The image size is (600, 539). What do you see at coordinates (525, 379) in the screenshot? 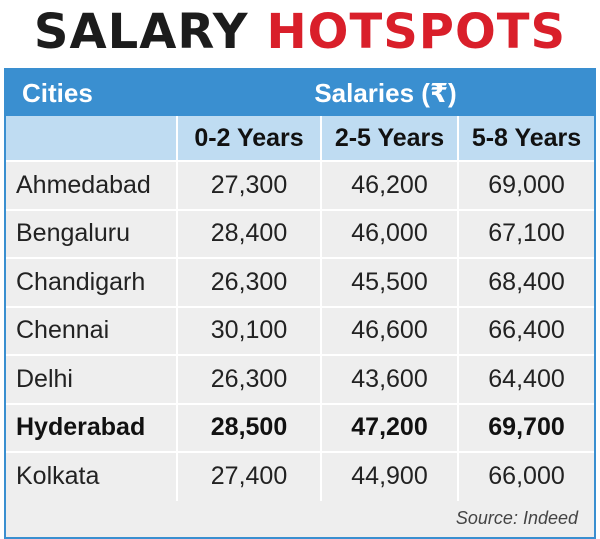
I see `salary-cell: 64,400` at bounding box center [525, 379].